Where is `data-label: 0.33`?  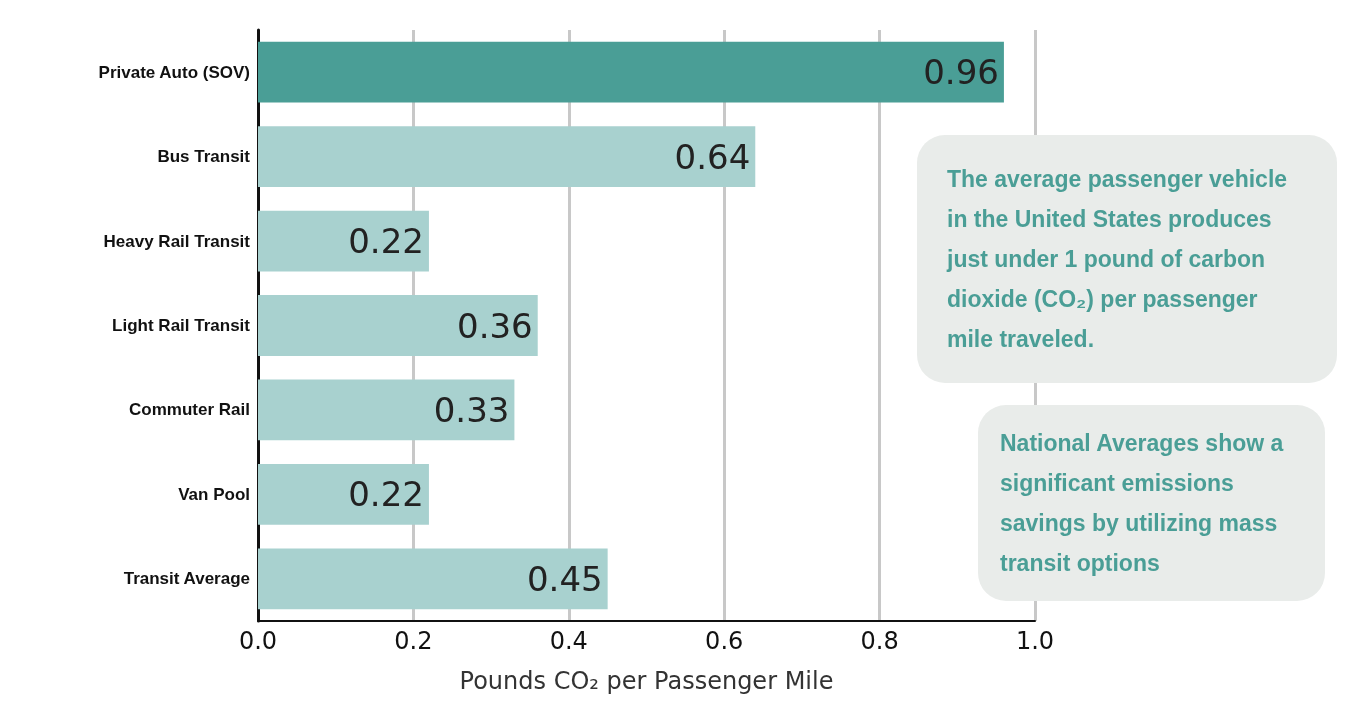
data-label: 0.33 is located at coordinates (471, 409).